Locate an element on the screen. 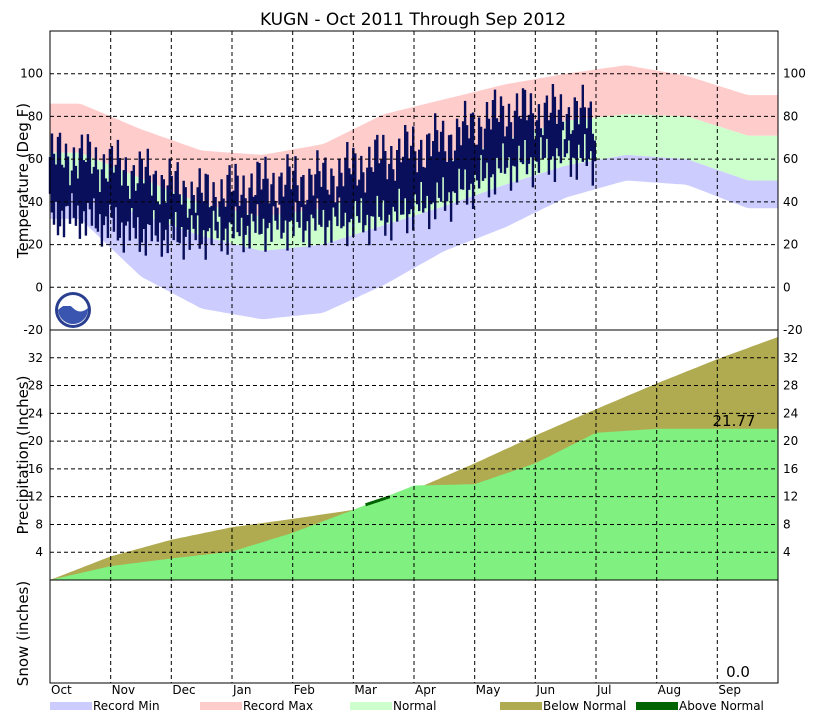  temperature-axis-label: Temperature (Deg F) is located at coordinates (23, 181).